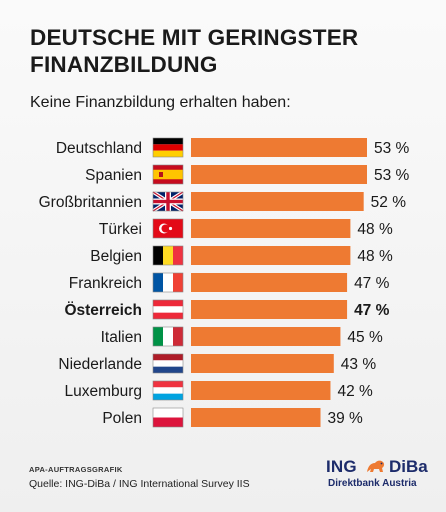 The image size is (446, 512). Describe the element at coordinates (100, 364) in the screenshot. I see `country-label-niederlande: Niederlande` at that location.